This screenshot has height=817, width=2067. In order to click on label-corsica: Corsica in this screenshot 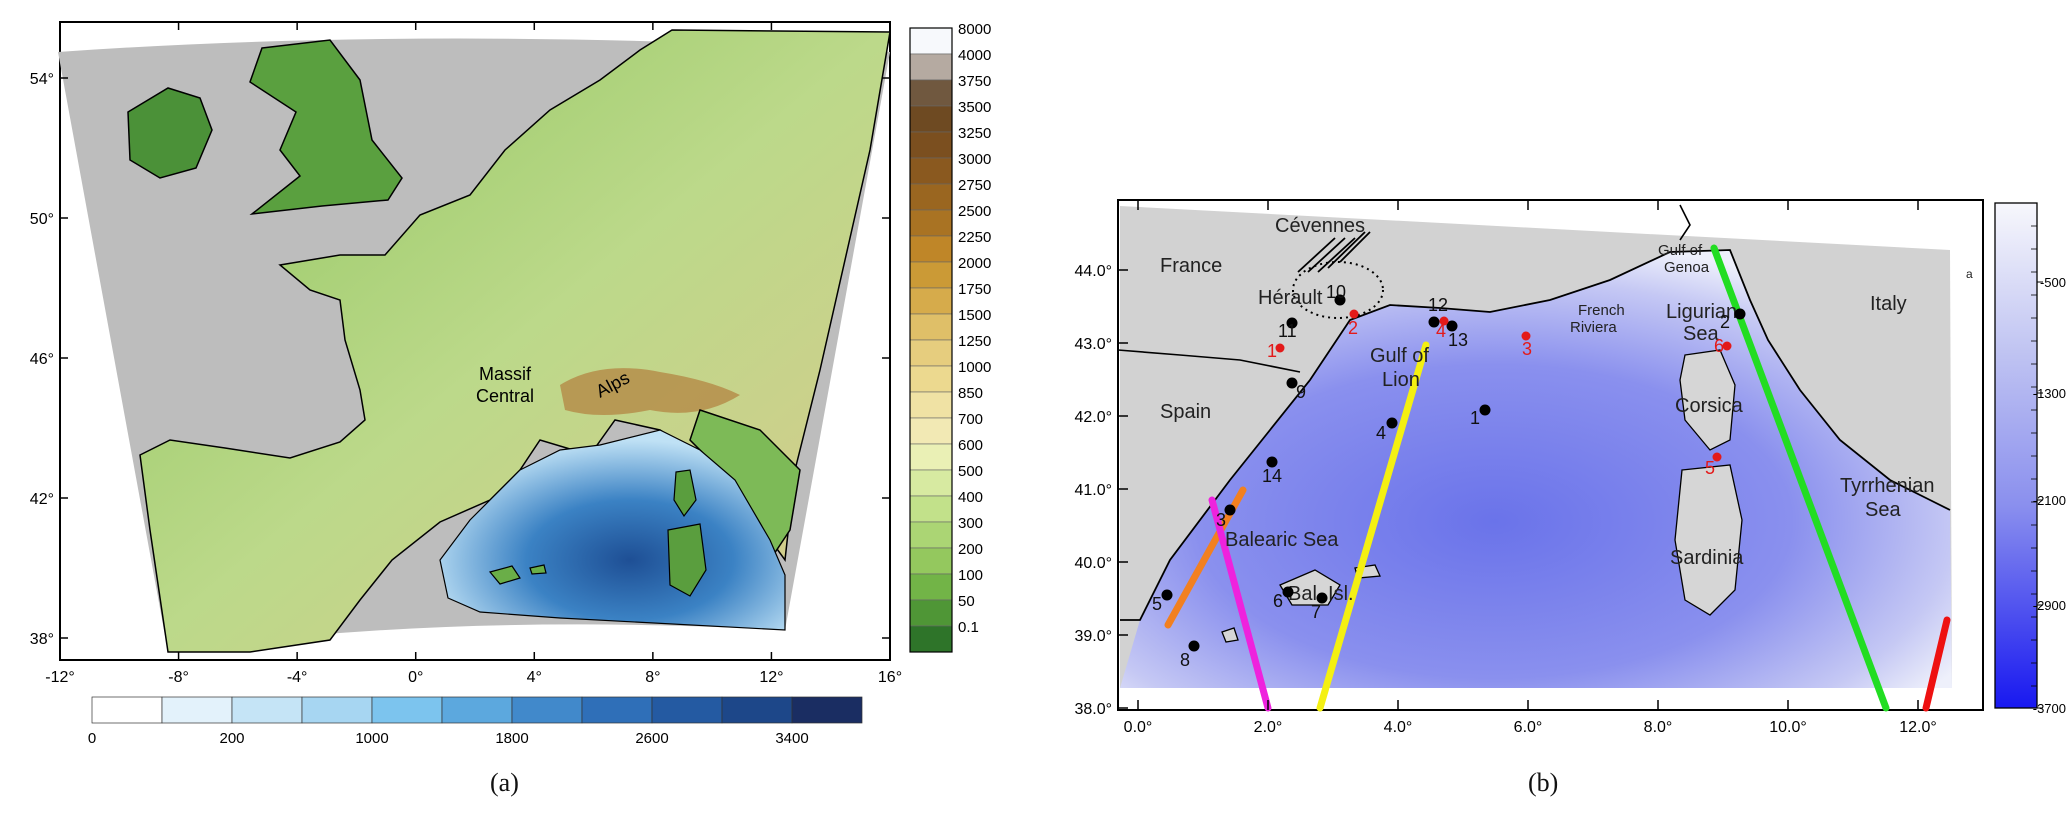, I will do `click(1709, 406)`.